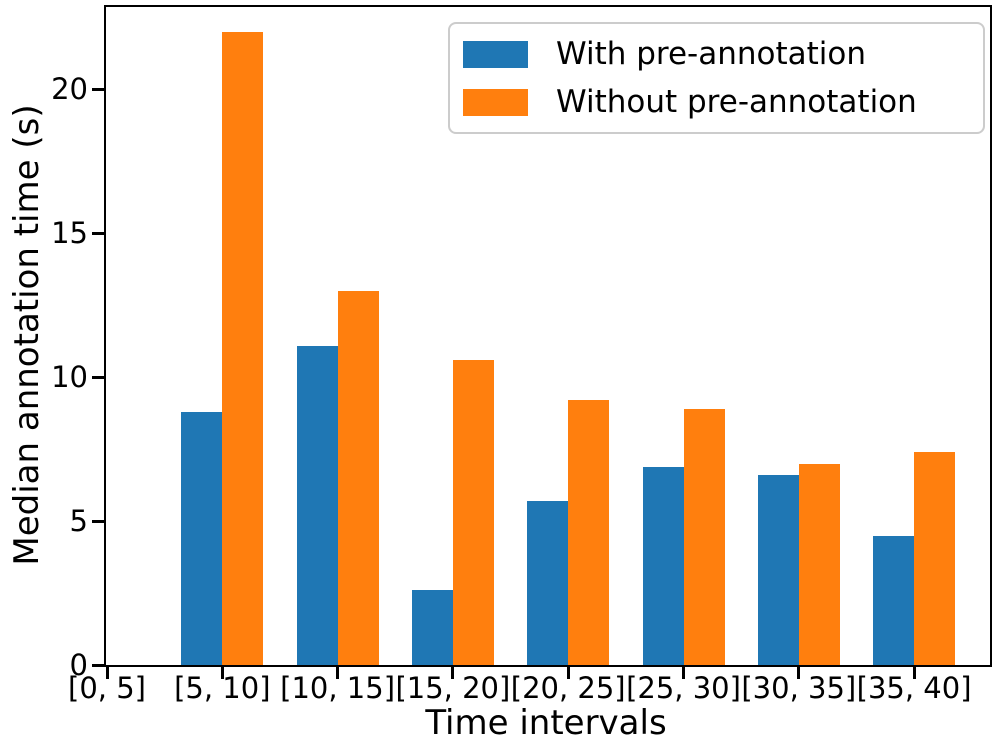  I want to click on x-tick-label-1: [5, 10], so click(222, 688).